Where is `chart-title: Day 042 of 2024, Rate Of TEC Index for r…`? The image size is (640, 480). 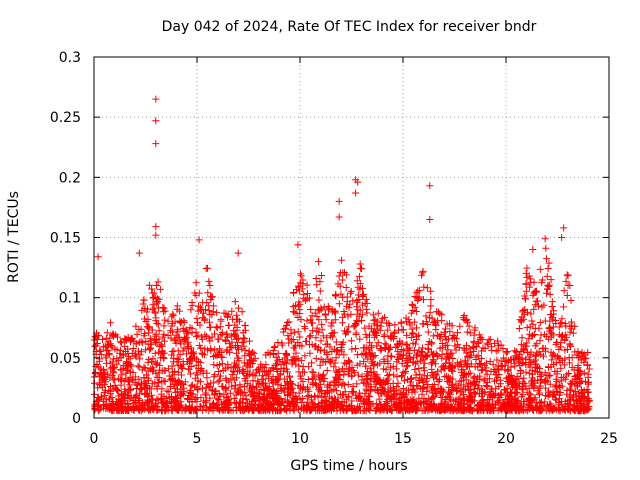 chart-title: Day 042 of 2024, Rate Of TEC Index for r… is located at coordinates (349, 27).